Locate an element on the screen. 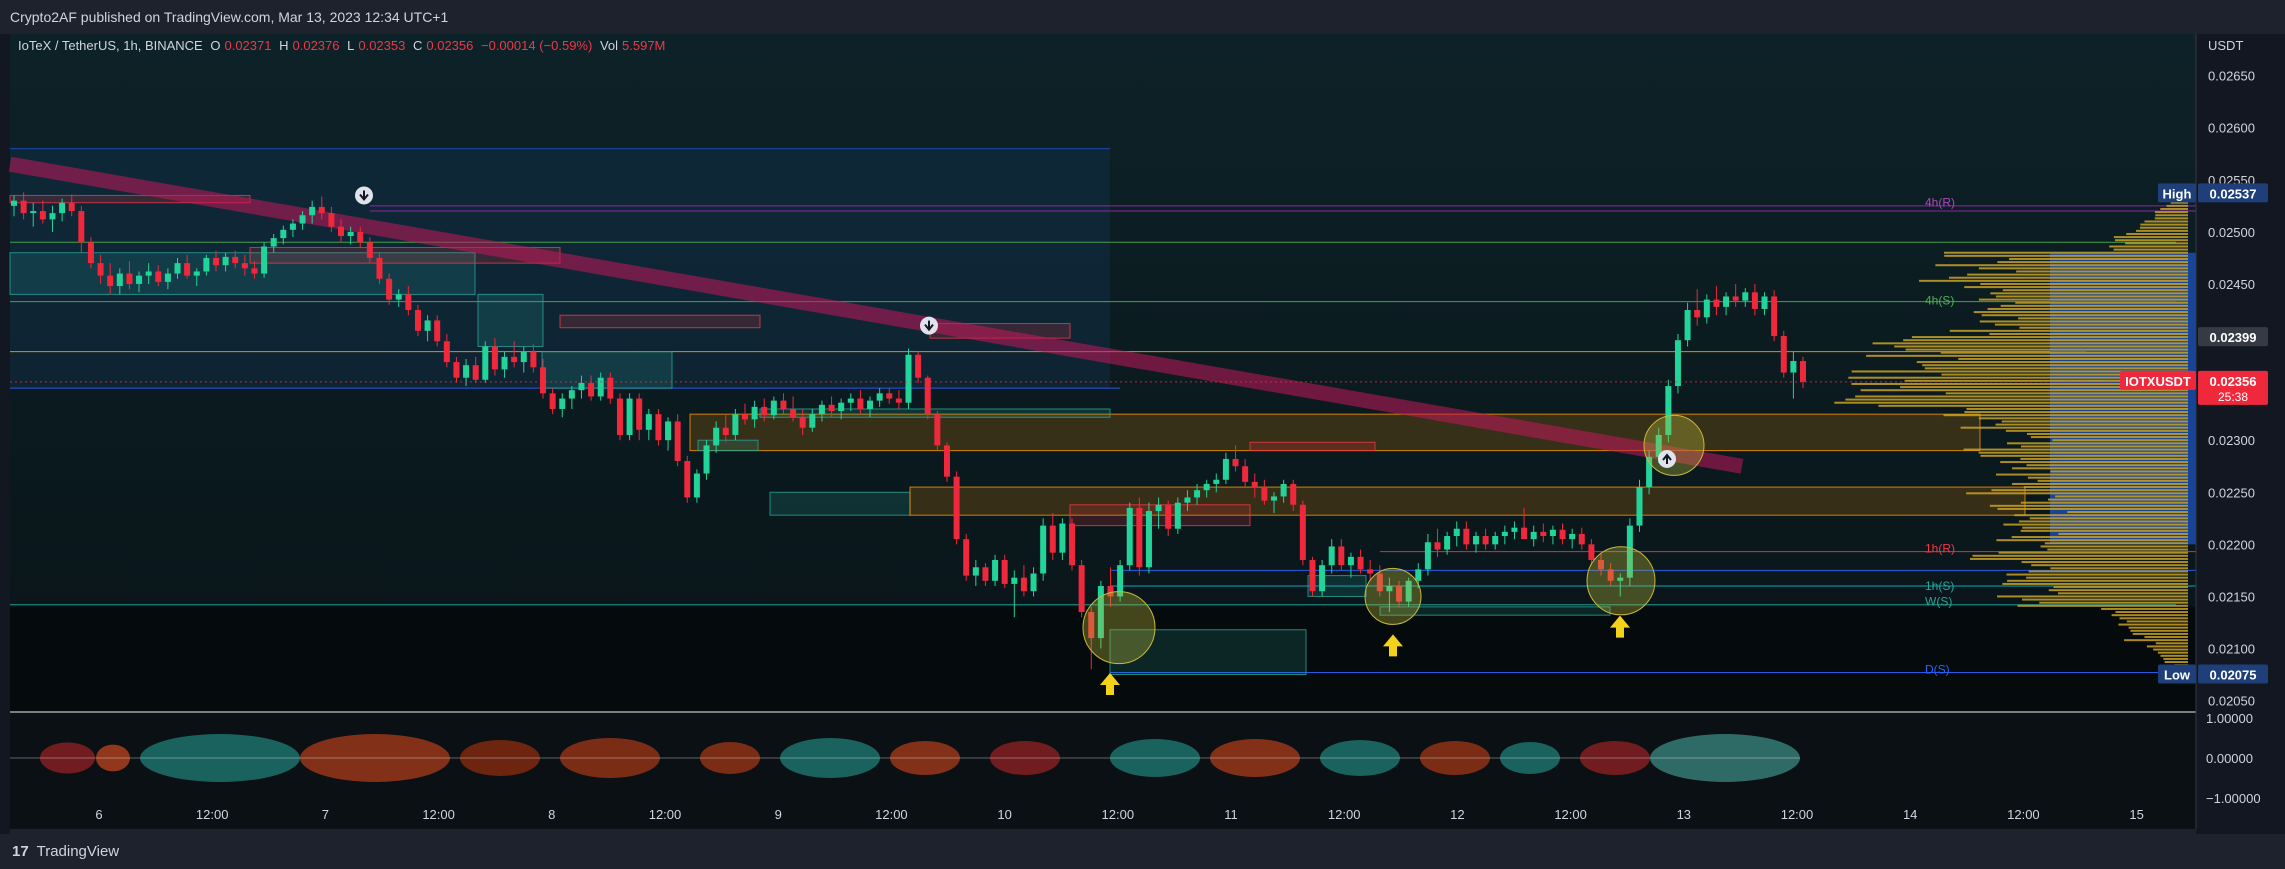  high-value: 0.02376 is located at coordinates (316, 45).